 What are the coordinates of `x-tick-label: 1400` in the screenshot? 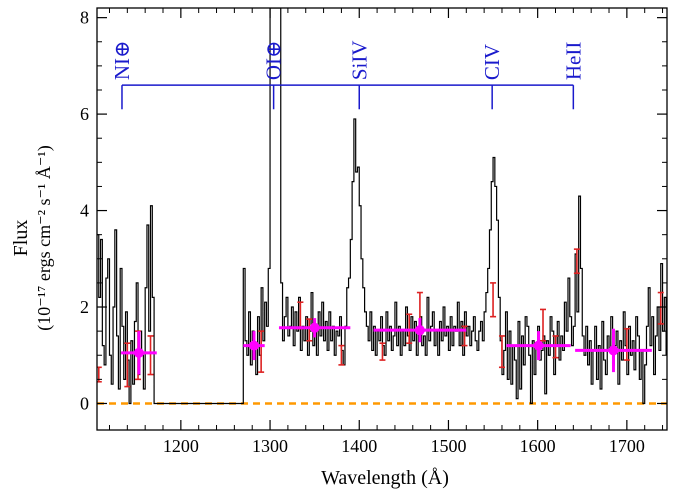 It's located at (359, 446).